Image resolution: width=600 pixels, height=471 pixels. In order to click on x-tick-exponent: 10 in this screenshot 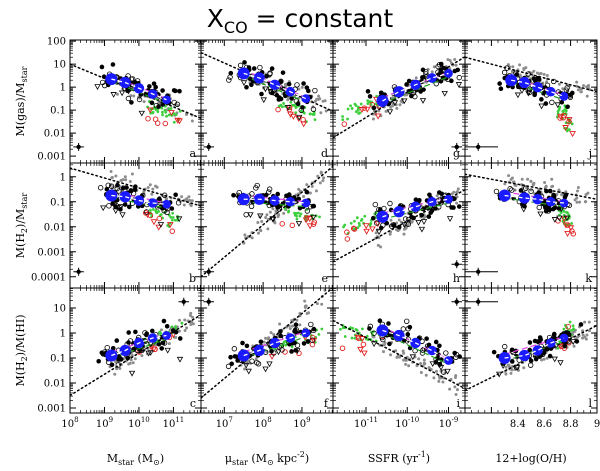, I will do `click(145, 420)`.